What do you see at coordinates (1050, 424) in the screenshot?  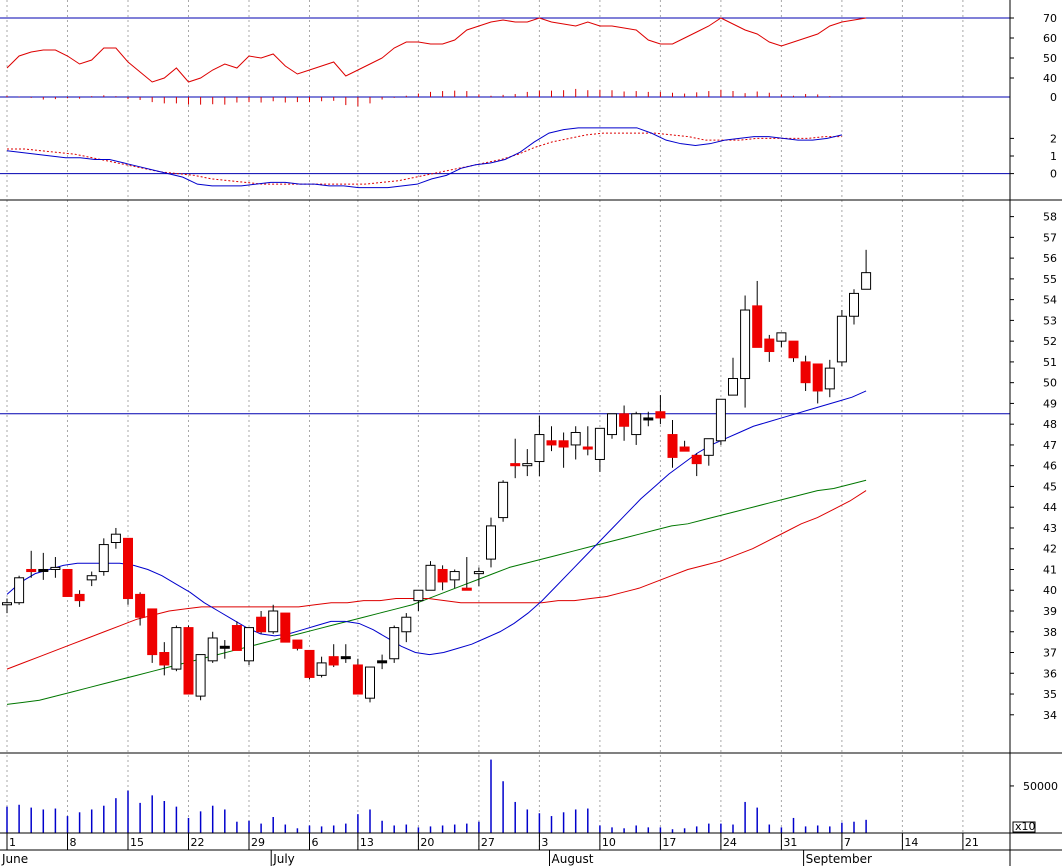 I see `price-tick-label: 48` at bounding box center [1050, 424].